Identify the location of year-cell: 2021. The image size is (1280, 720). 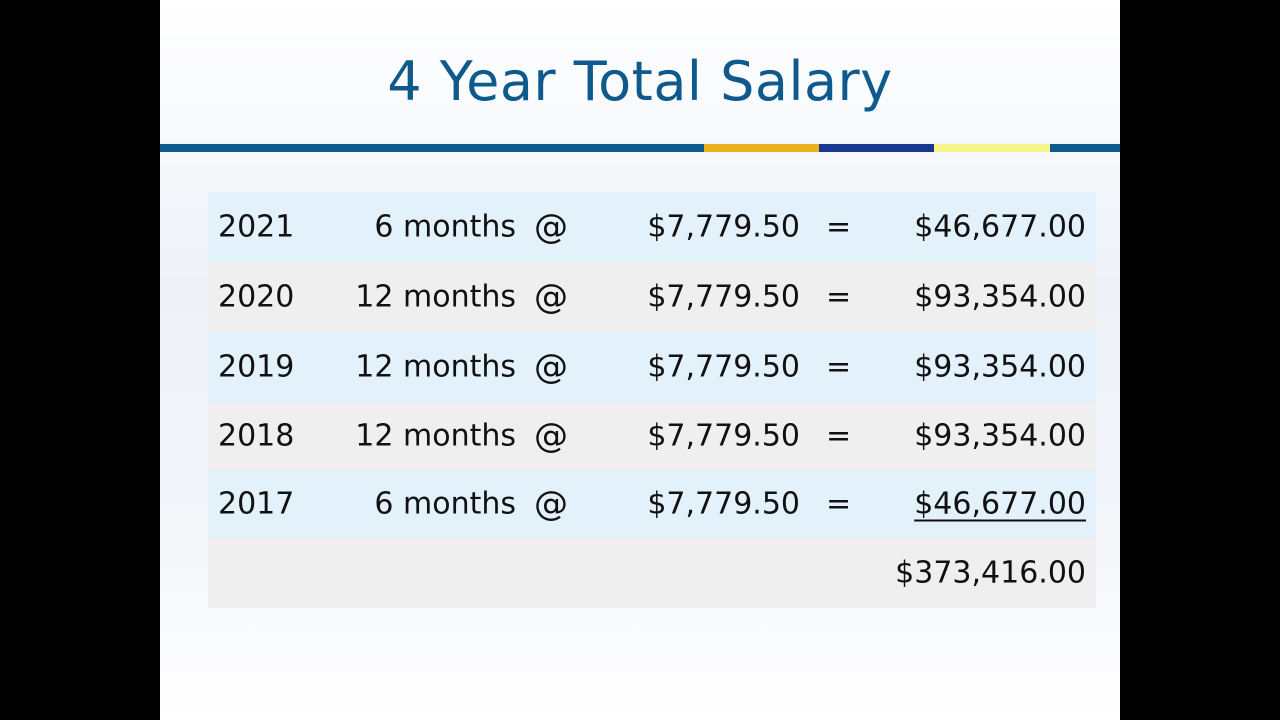
(256, 227).